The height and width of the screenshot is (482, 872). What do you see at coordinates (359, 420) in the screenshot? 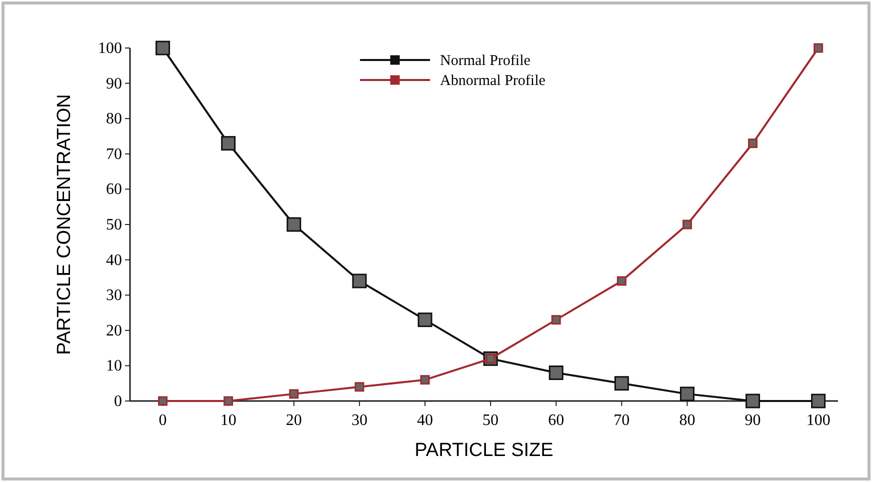
I see `x-tick-label: 30` at bounding box center [359, 420].